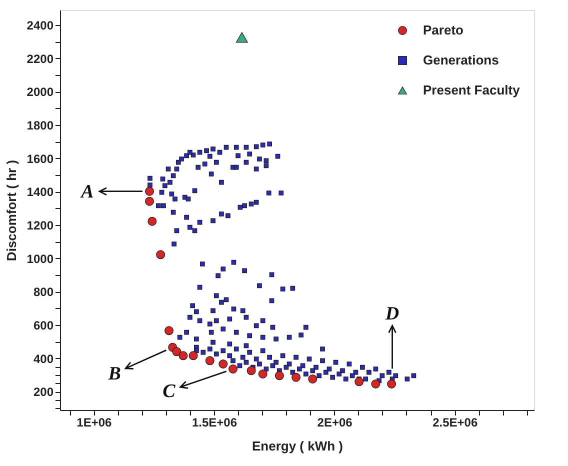 This screenshot has height=466, width=568. What do you see at coordinates (40, 192) in the screenshot?
I see `y-tick-label: 1400` at bounding box center [40, 192].